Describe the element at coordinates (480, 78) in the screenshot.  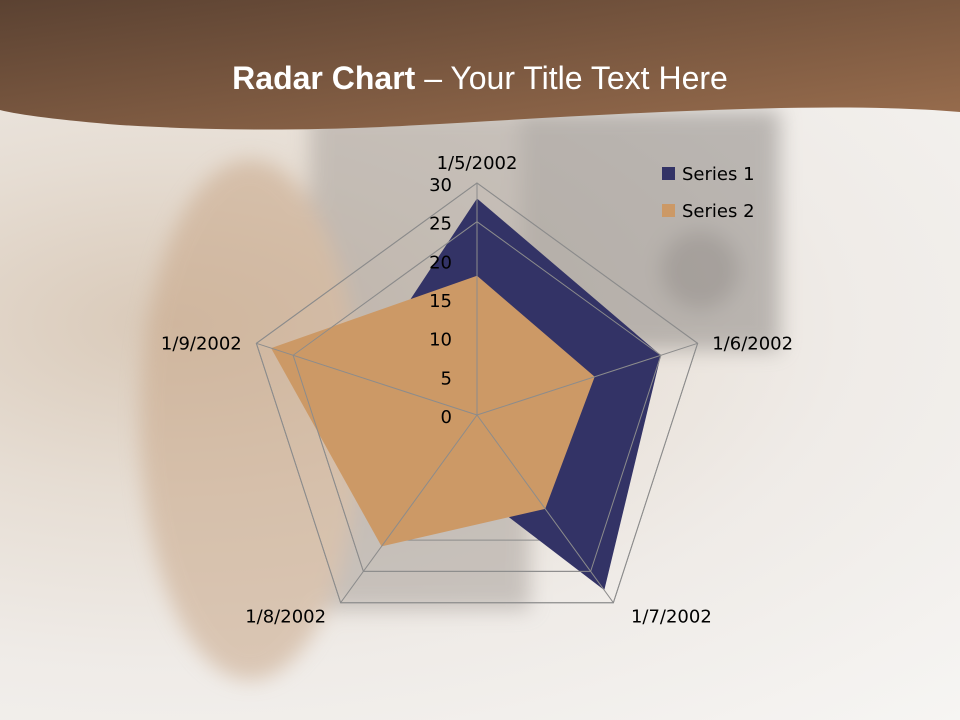
I see `slide-title: Radar Chart – Your Title Text Here` at that location.